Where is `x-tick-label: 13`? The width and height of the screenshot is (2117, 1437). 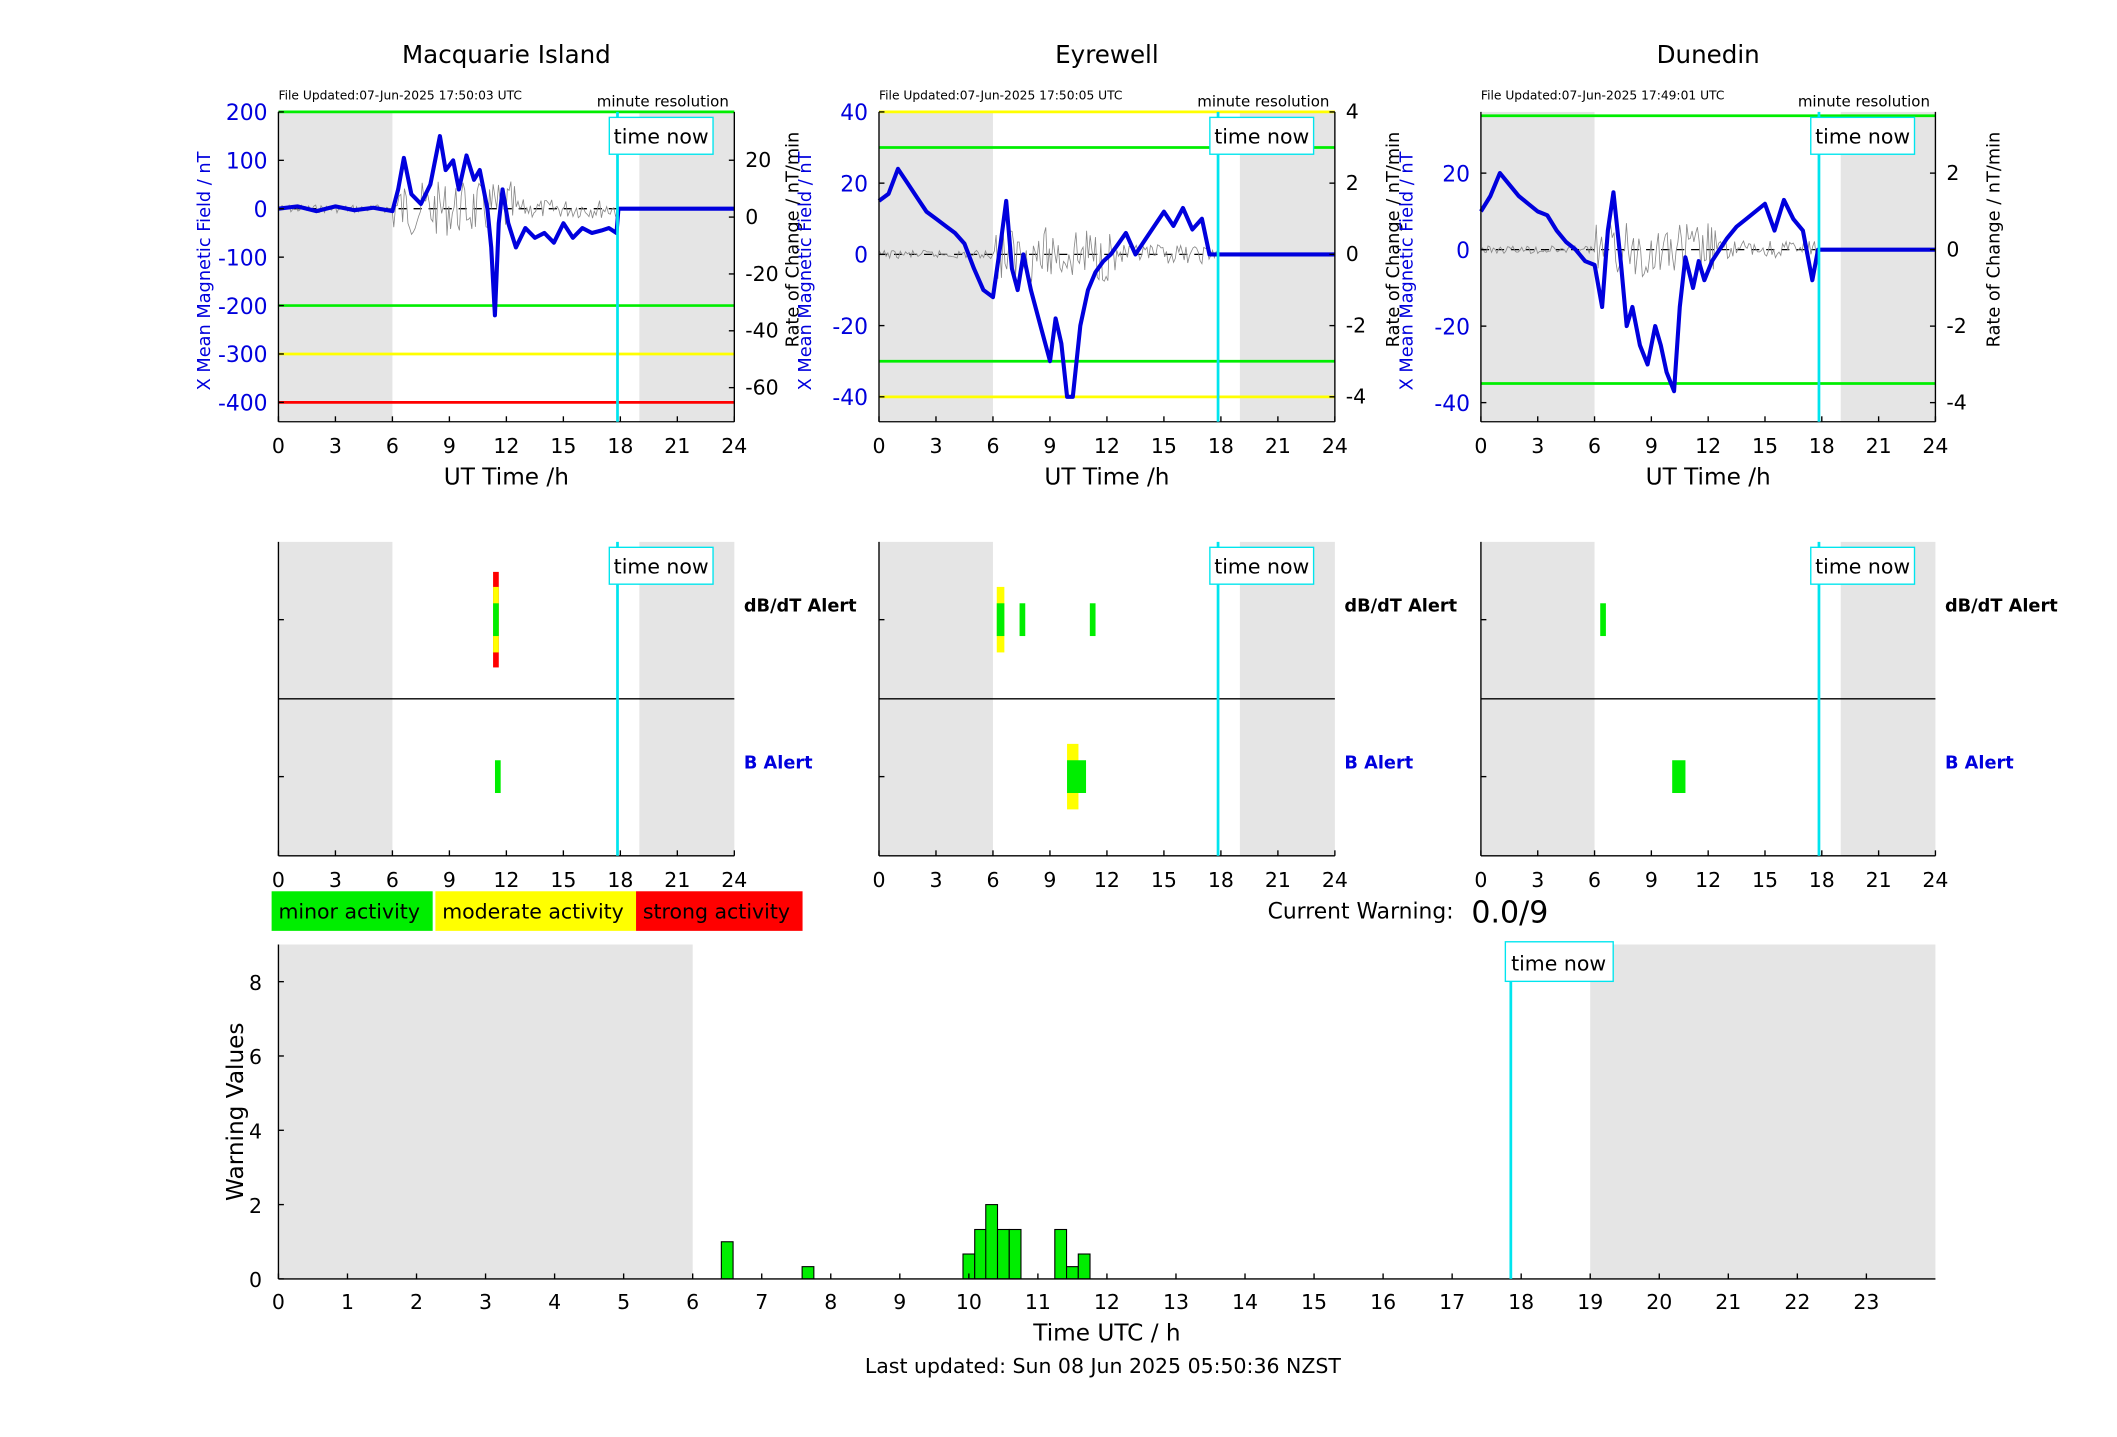 x-tick-label: 13 is located at coordinates (1176, 1302).